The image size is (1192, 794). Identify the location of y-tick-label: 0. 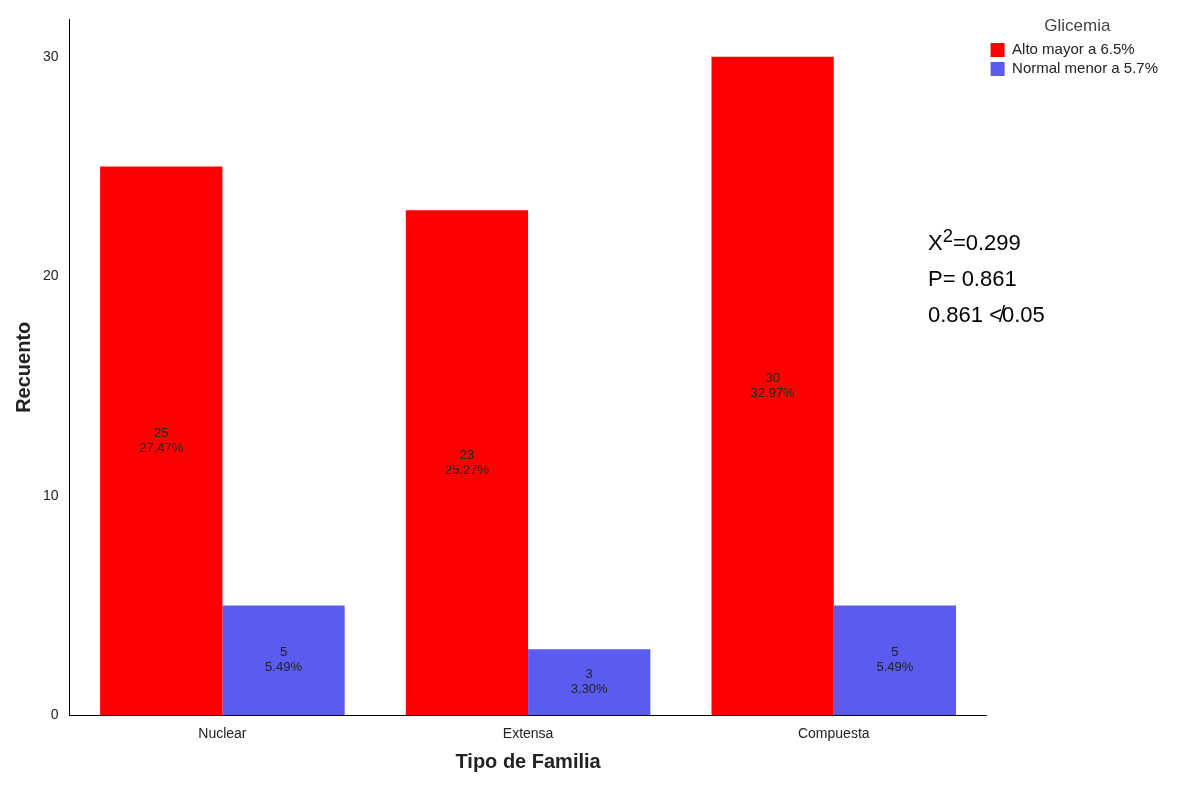
(54, 714).